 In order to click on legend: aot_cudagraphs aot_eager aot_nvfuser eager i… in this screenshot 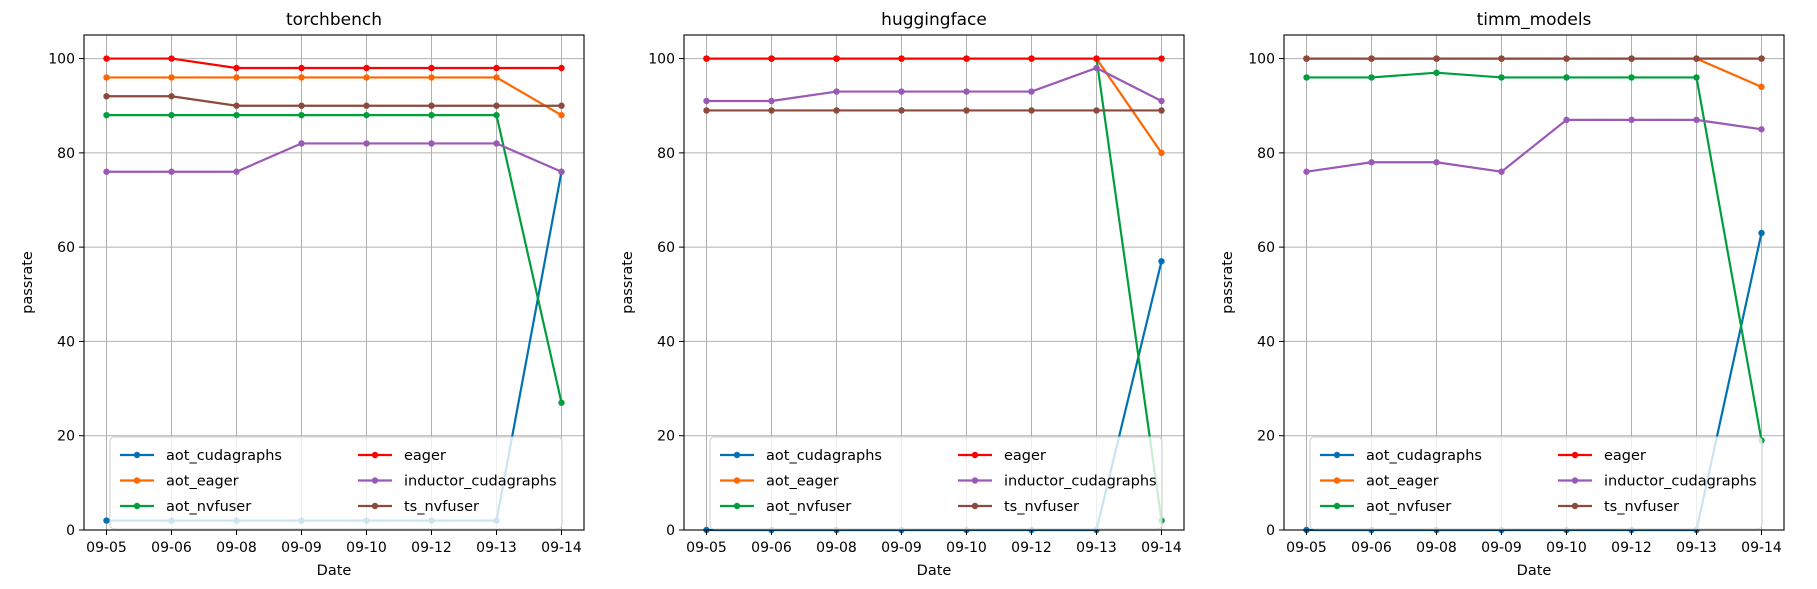, I will do `click(336, 483)`.